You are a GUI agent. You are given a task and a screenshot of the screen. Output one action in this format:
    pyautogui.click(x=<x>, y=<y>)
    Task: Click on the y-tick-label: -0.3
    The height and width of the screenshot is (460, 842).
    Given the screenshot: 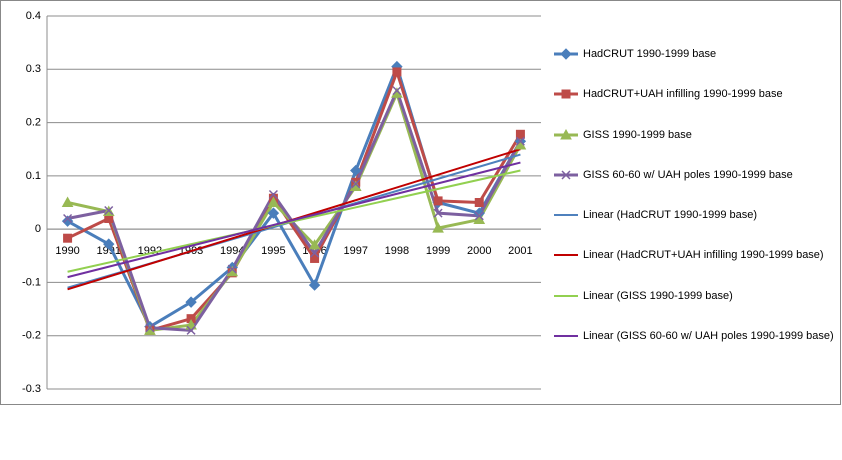 What is the action you would take?
    pyautogui.click(x=31, y=389)
    